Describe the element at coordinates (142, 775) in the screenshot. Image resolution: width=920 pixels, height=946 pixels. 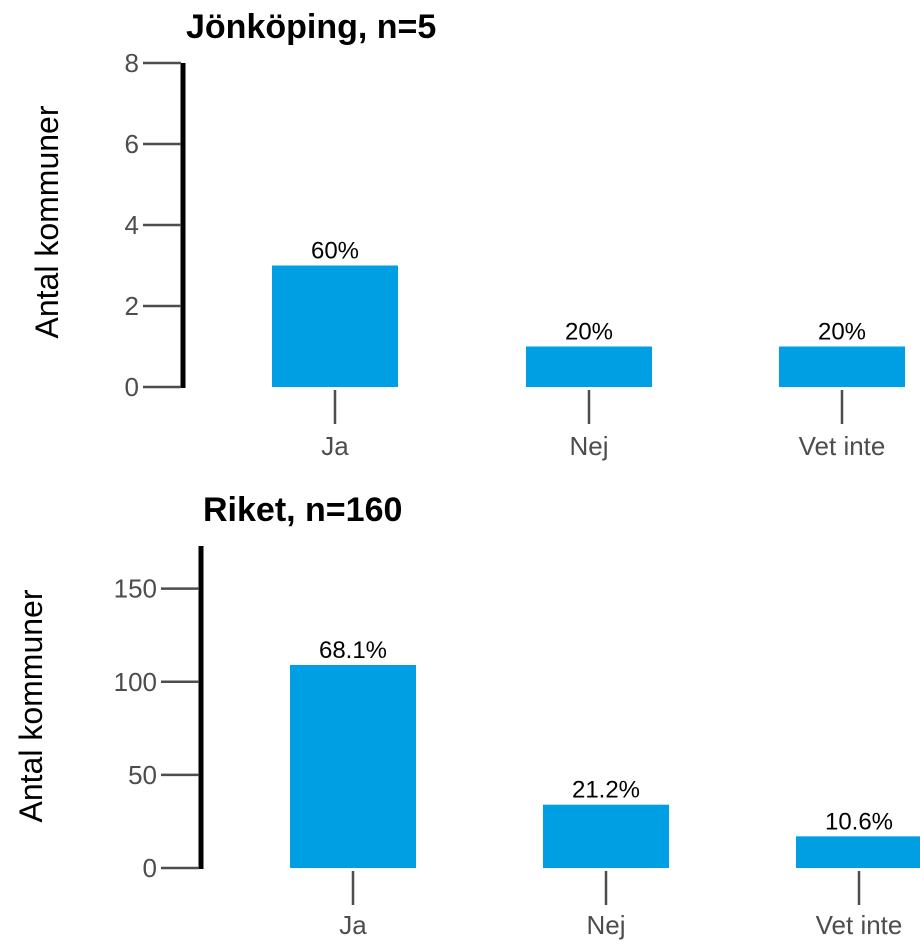
I see `y-tick-label: 50` at that location.